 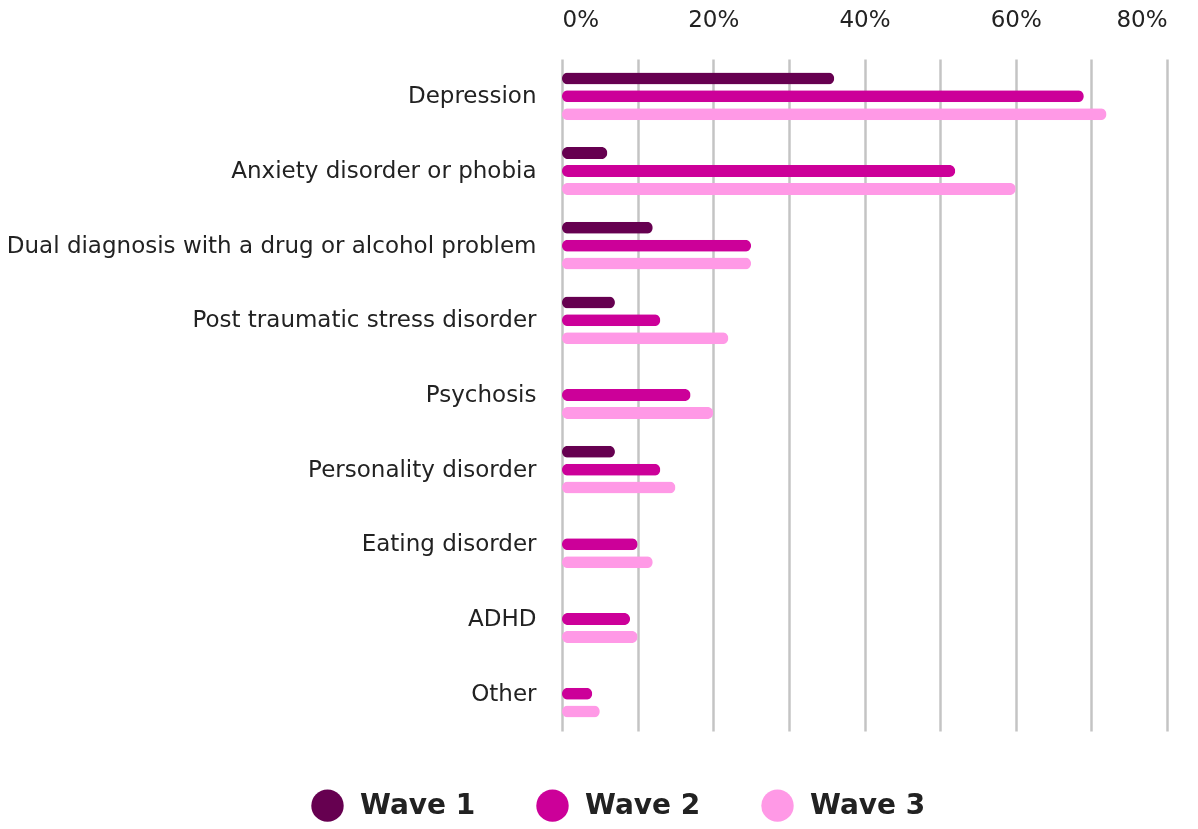 What do you see at coordinates (271, 244) in the screenshot?
I see `y-tick-label: Dual diagnosis with a drug or alcohol problem` at bounding box center [271, 244].